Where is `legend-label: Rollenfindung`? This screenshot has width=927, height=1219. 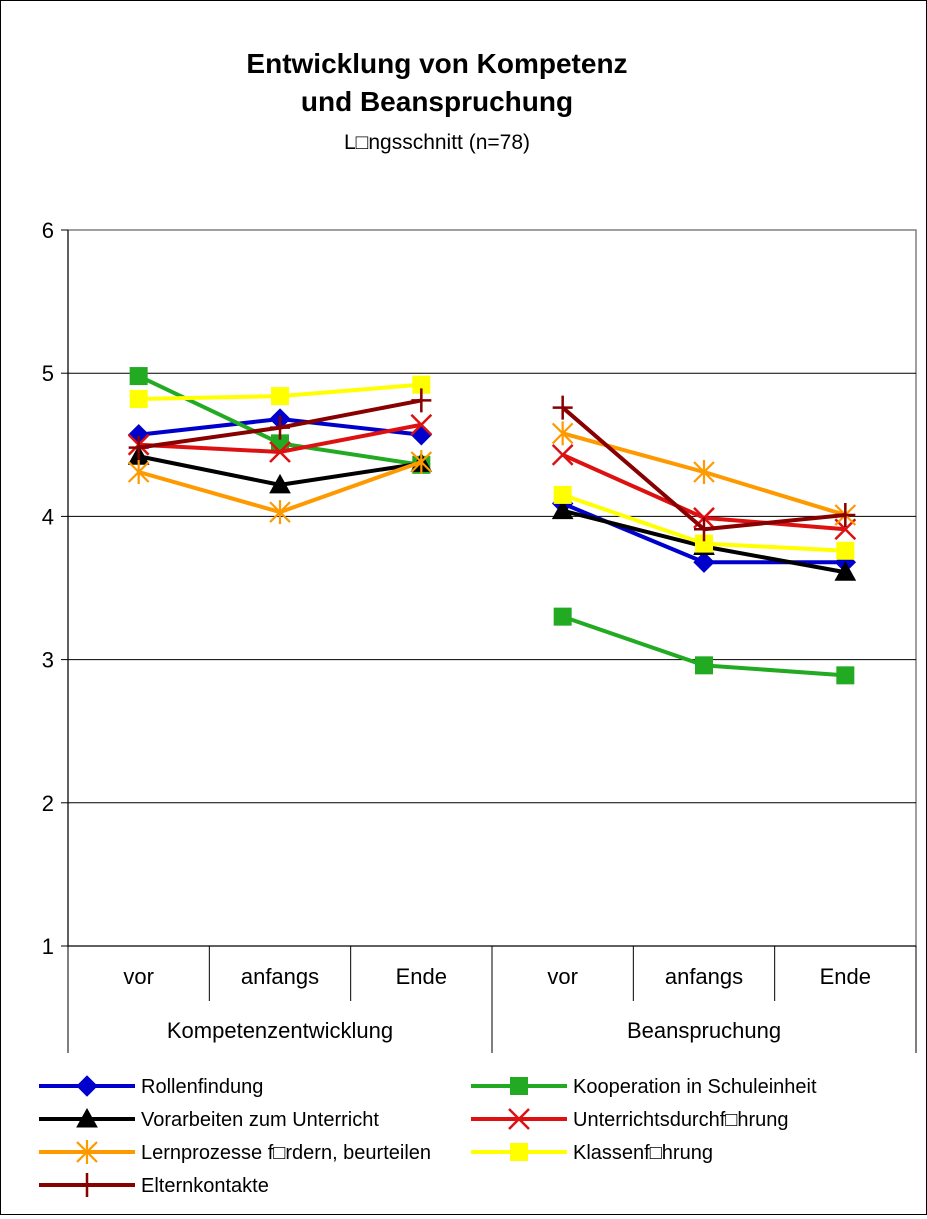
legend-label: Rollenfindung is located at coordinates (202, 1087).